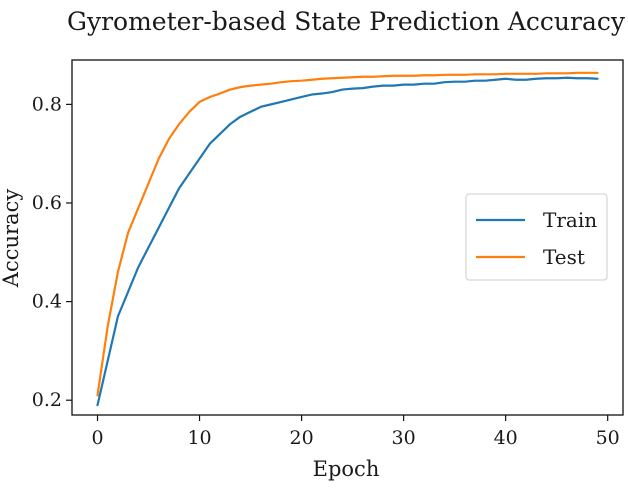 This screenshot has height=491, width=628. Describe the element at coordinates (564, 257) in the screenshot. I see `legend-label-test: Test` at that location.